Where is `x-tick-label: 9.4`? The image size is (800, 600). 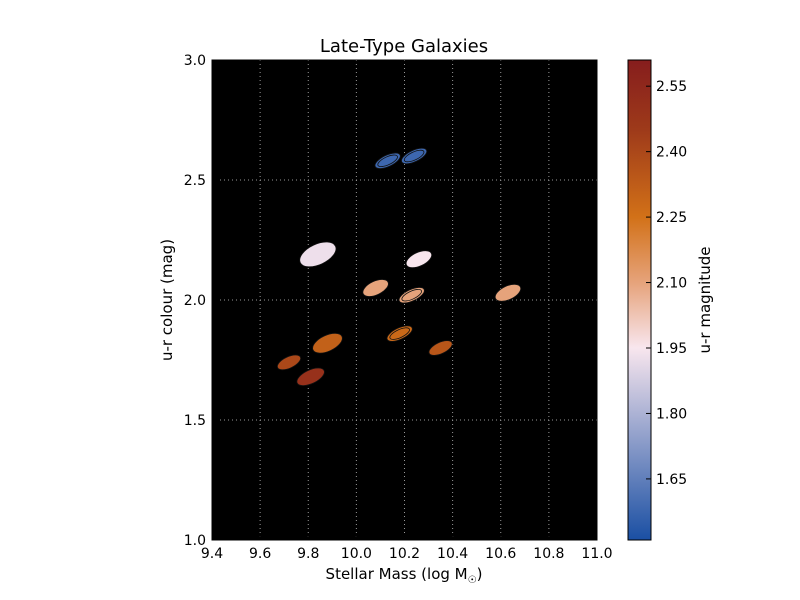 x-tick-label: 9.4 is located at coordinates (212, 554).